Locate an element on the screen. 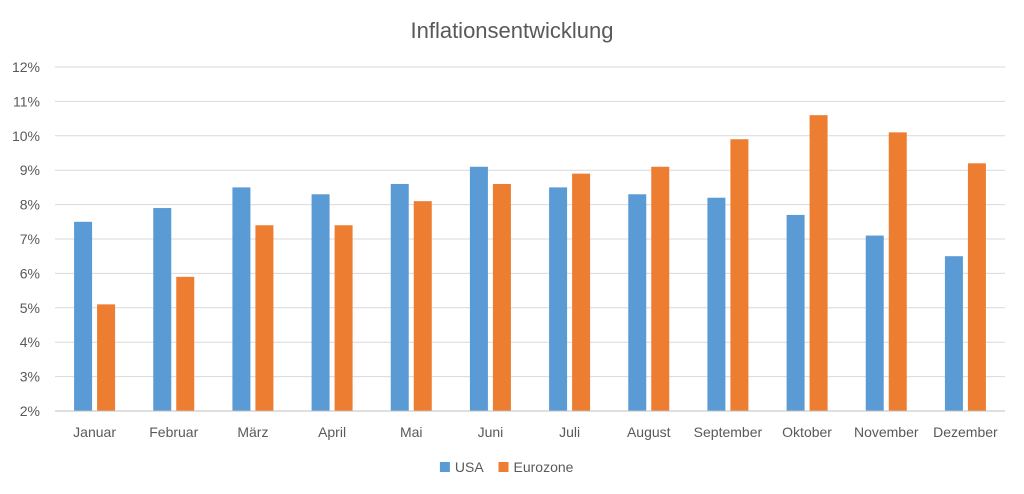  x-tick-label: Oktober is located at coordinates (807, 432).